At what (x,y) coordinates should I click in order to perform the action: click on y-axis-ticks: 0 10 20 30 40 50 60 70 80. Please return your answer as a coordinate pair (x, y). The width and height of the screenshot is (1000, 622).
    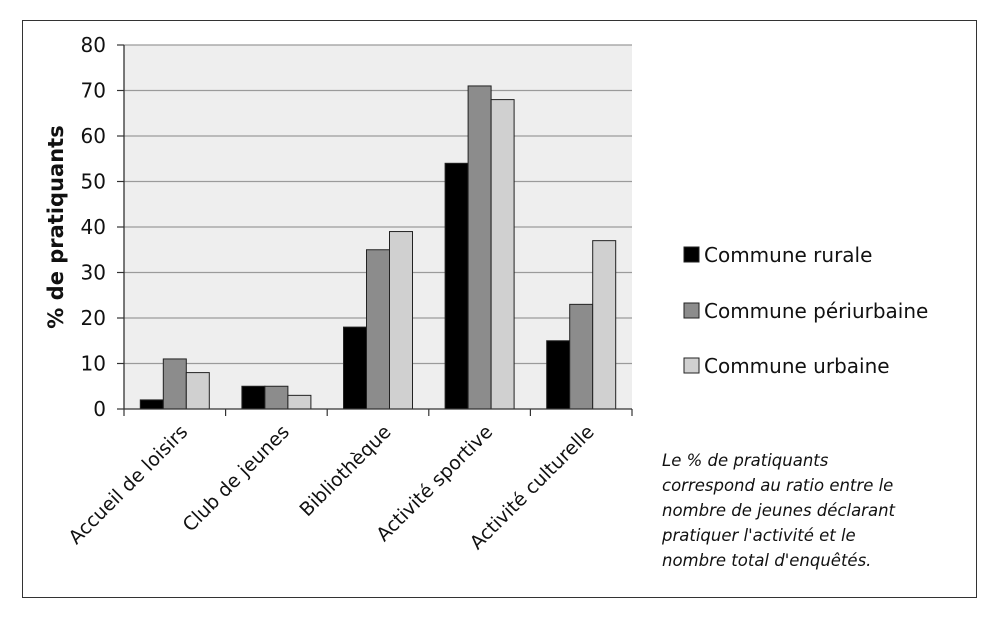
    Looking at the image, I should click on (102, 227).